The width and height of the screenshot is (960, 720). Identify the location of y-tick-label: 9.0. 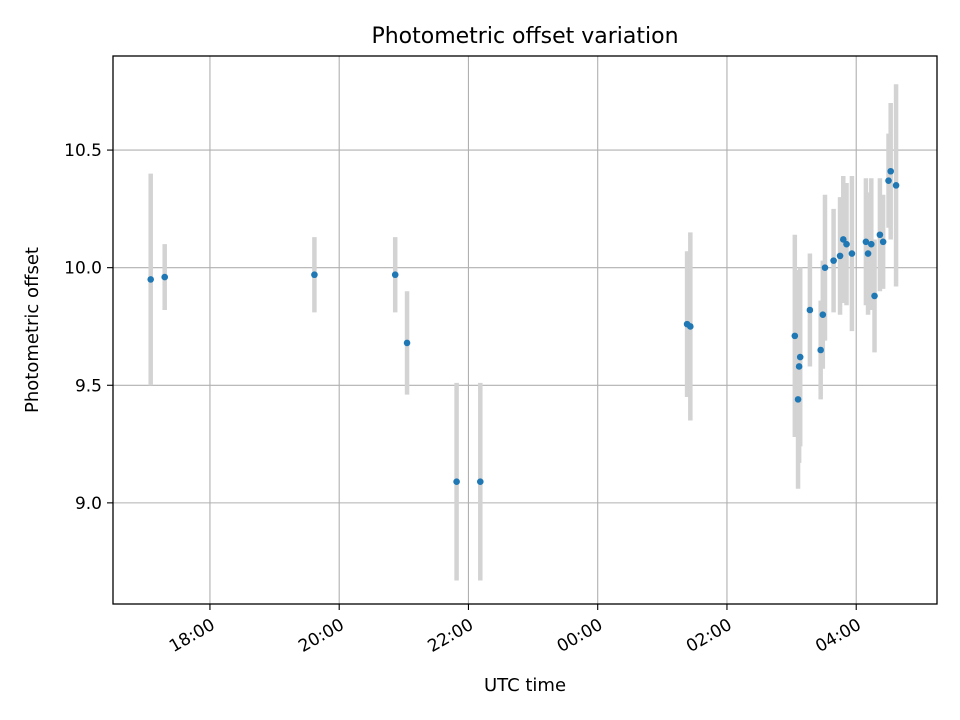
(88, 504).